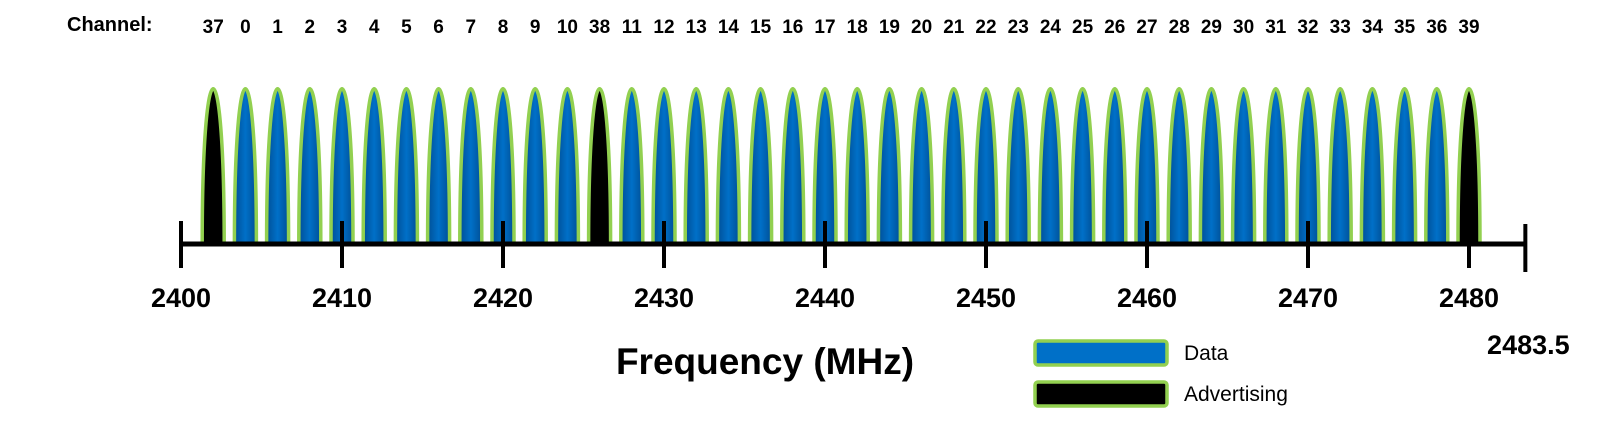 Image resolution: width=1612 pixels, height=428 pixels. What do you see at coordinates (1147, 298) in the screenshot?
I see `tick-label-2460: 2460` at bounding box center [1147, 298].